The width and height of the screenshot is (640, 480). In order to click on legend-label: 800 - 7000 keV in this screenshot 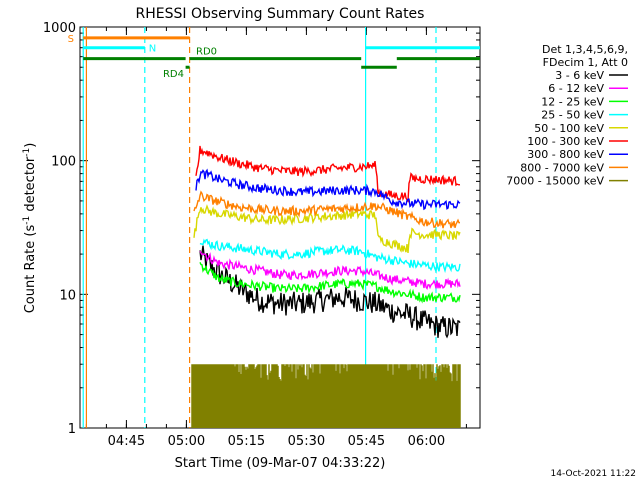, I will do `click(562, 167)`.